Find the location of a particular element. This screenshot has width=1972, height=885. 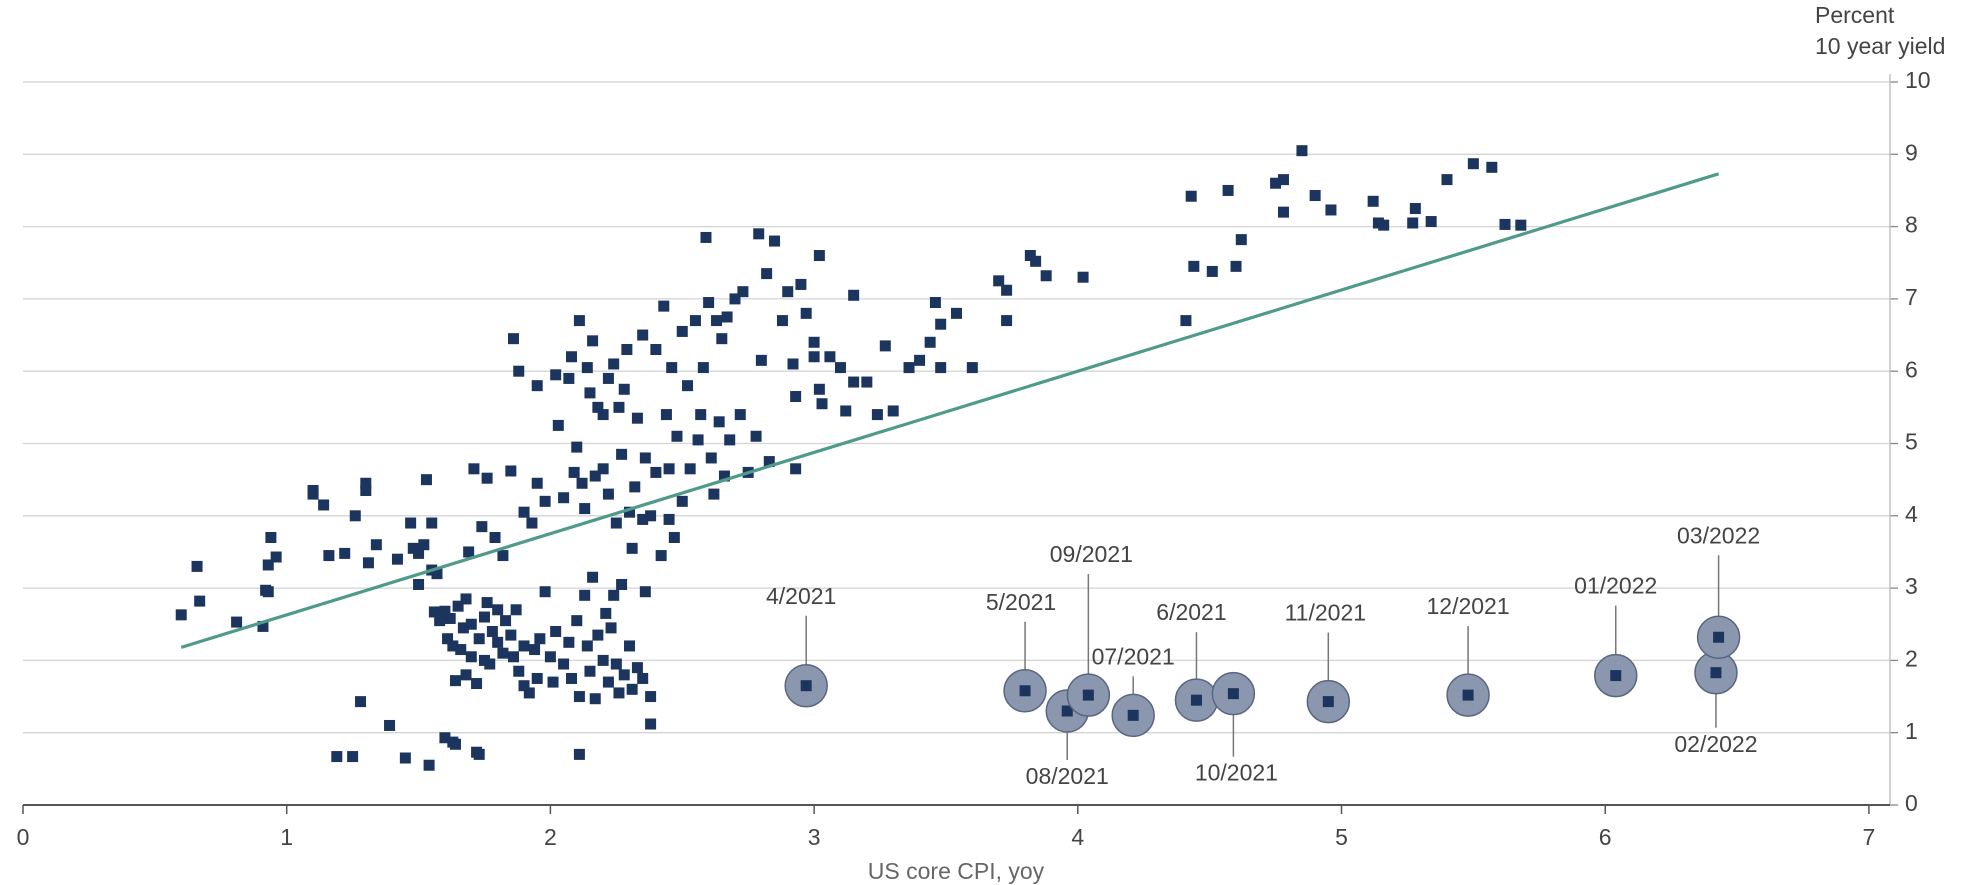

point-label: 10/2021 is located at coordinates (1236, 773).